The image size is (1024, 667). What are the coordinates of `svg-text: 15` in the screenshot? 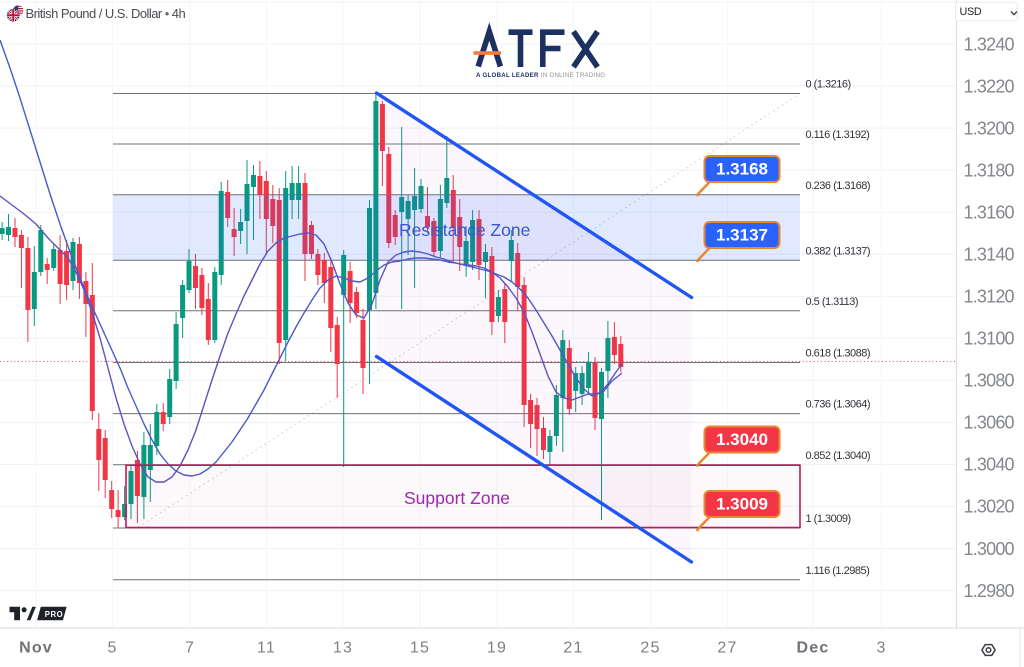 It's located at (420, 648).